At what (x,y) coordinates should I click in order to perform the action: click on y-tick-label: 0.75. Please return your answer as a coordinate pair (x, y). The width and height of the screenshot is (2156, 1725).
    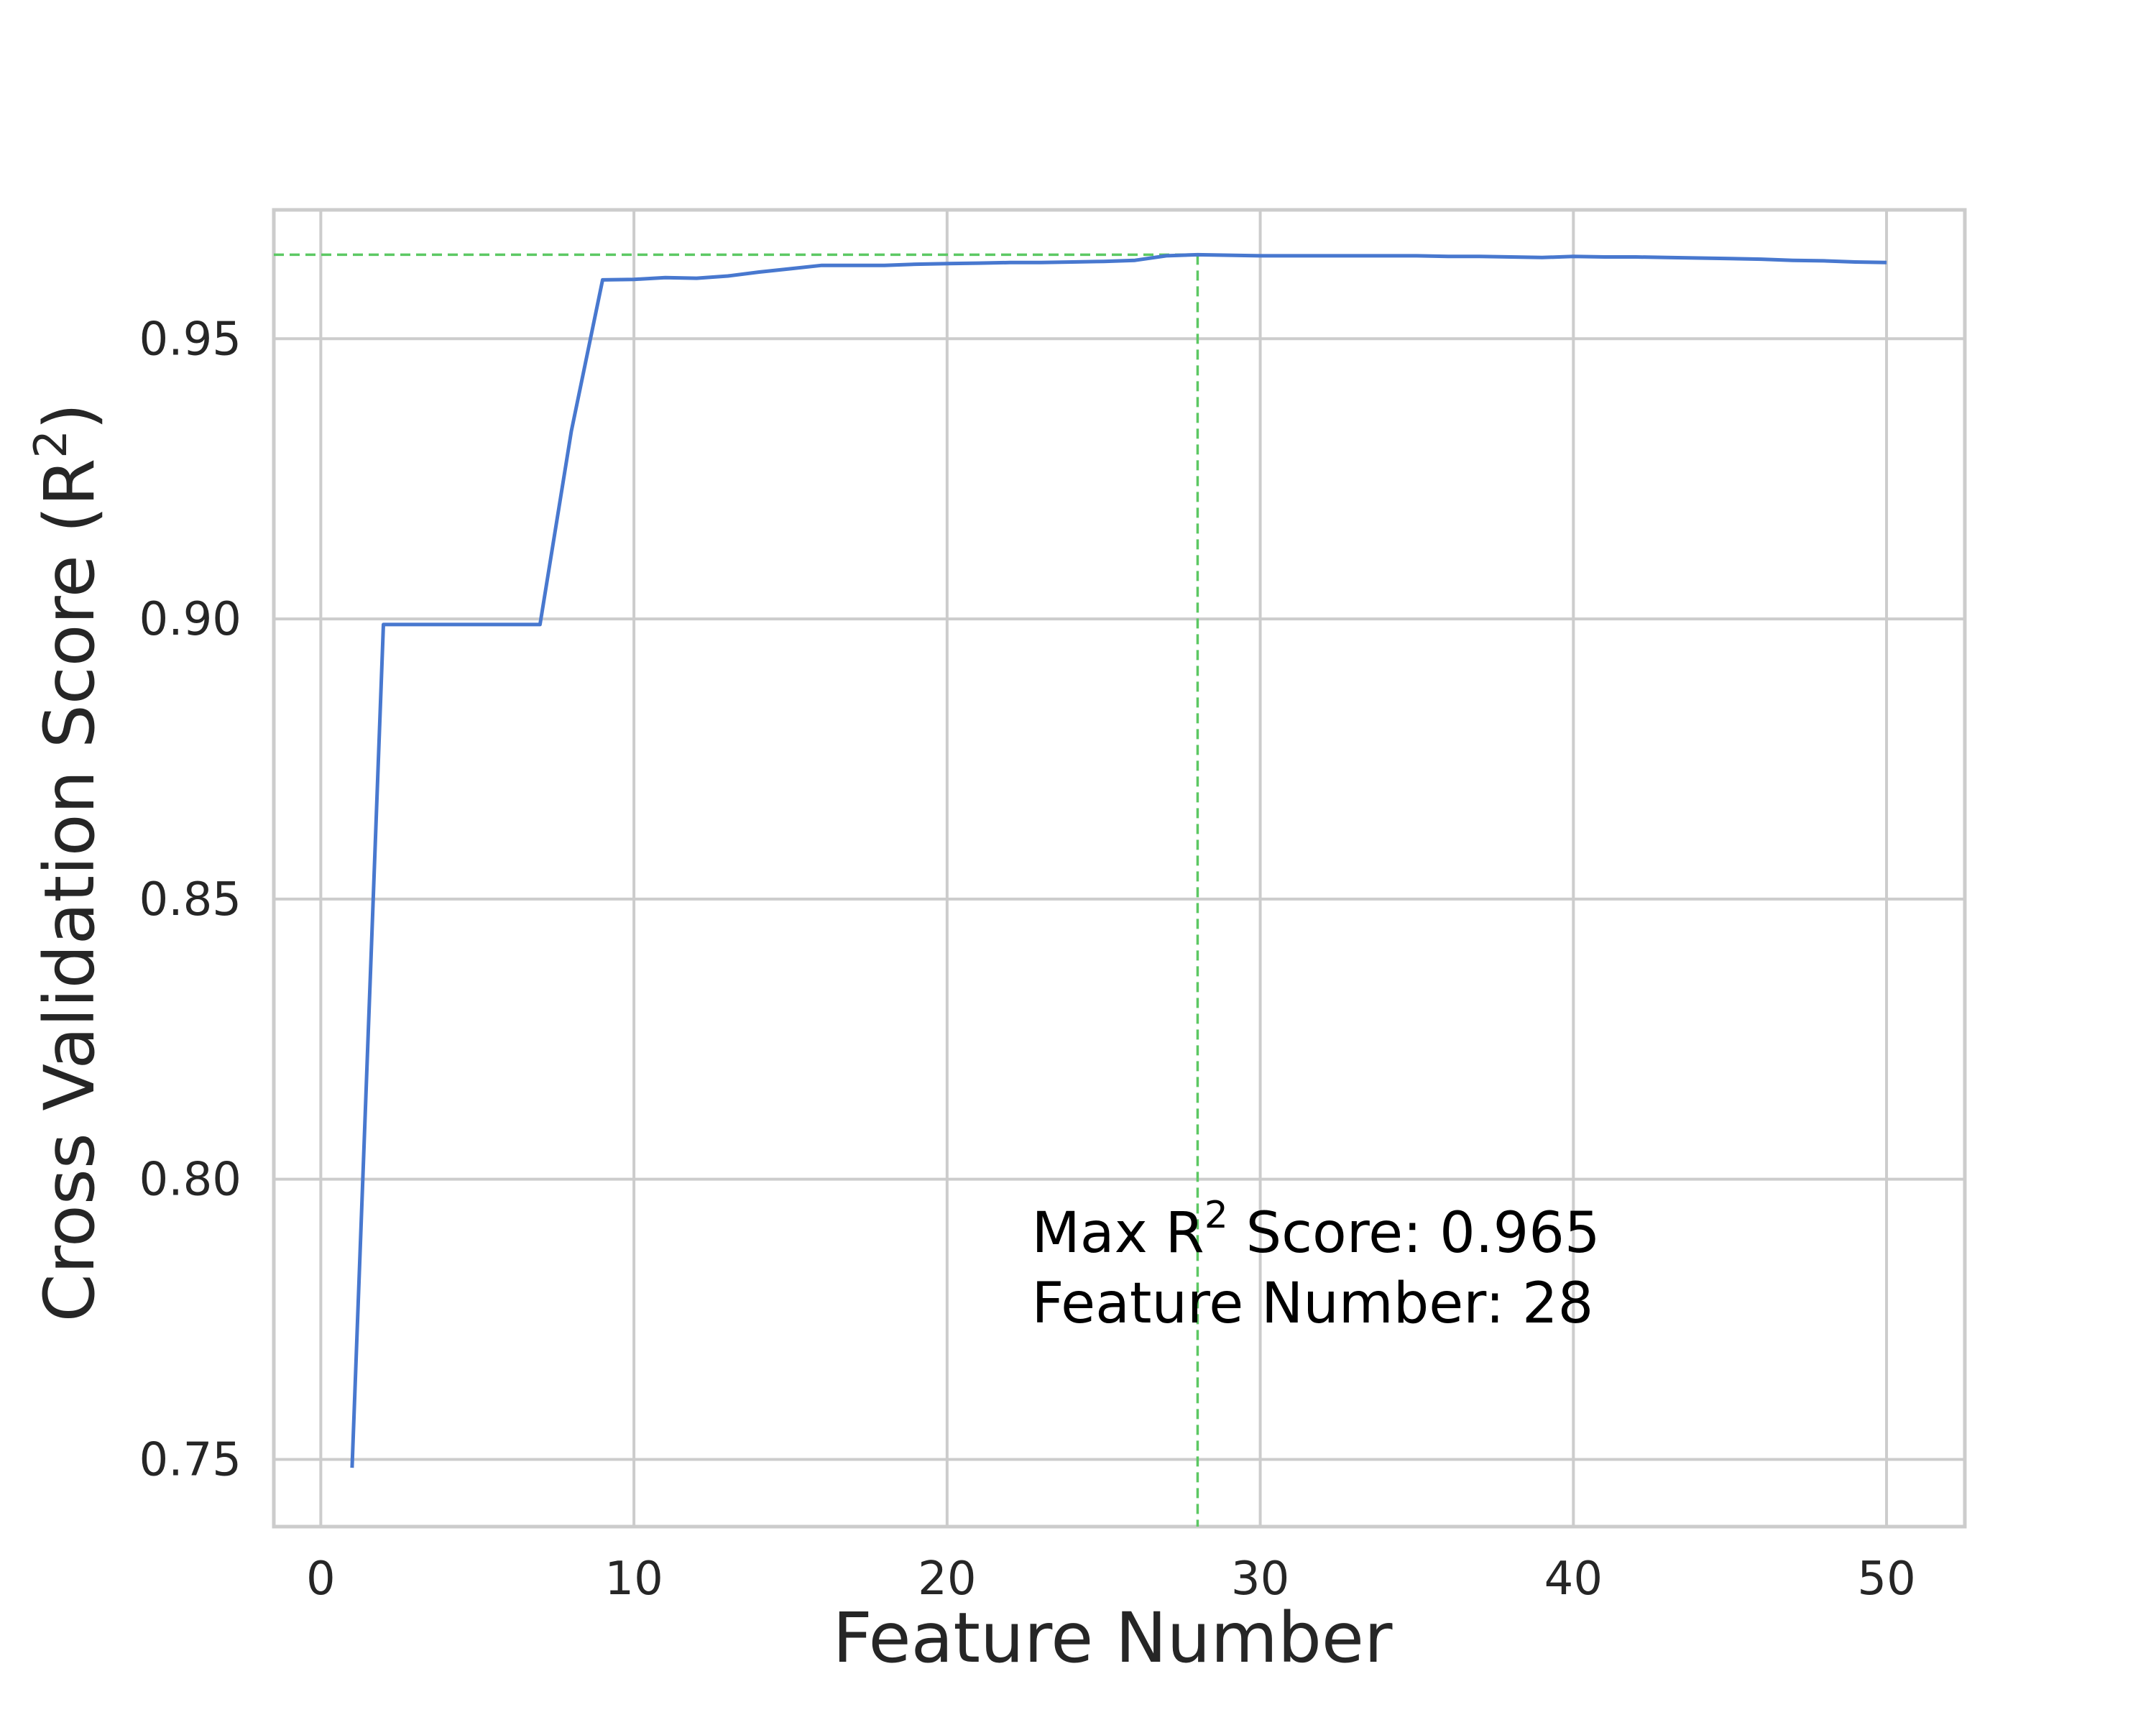
    Looking at the image, I should click on (190, 1459).